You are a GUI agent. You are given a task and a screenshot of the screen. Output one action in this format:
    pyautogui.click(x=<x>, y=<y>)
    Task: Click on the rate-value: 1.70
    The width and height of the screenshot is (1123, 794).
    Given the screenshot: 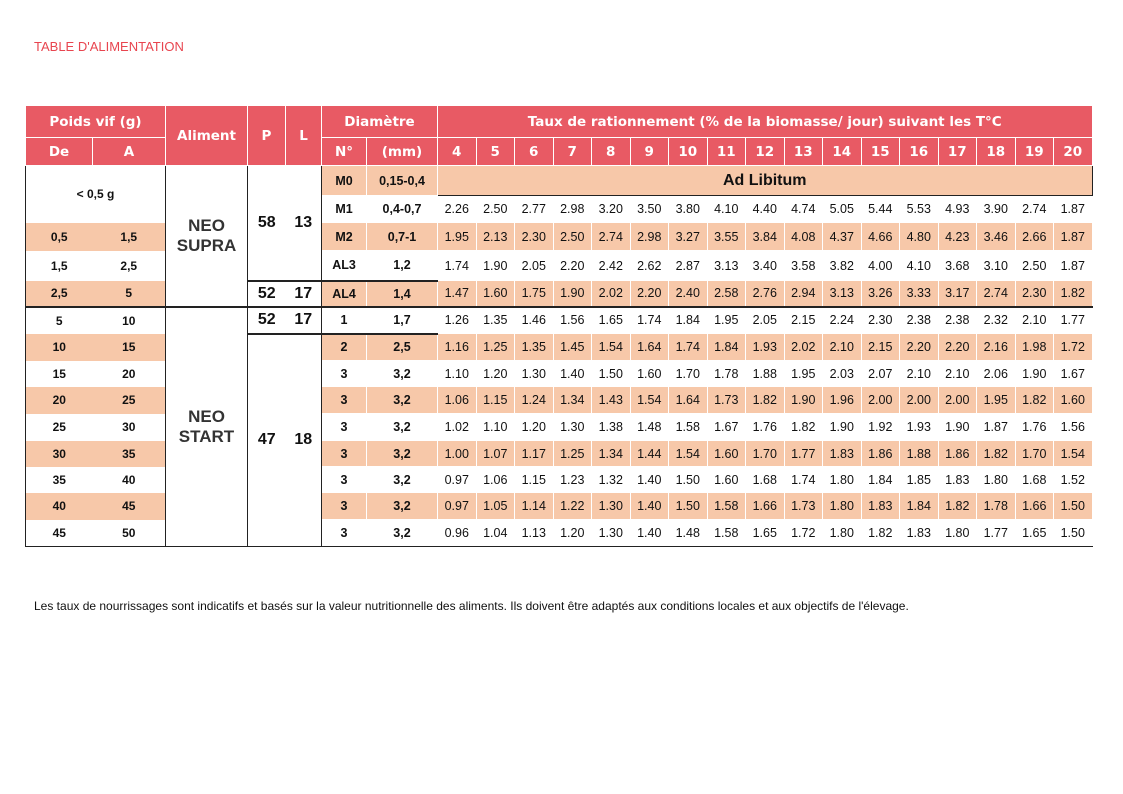 What is the action you would take?
    pyautogui.click(x=765, y=453)
    